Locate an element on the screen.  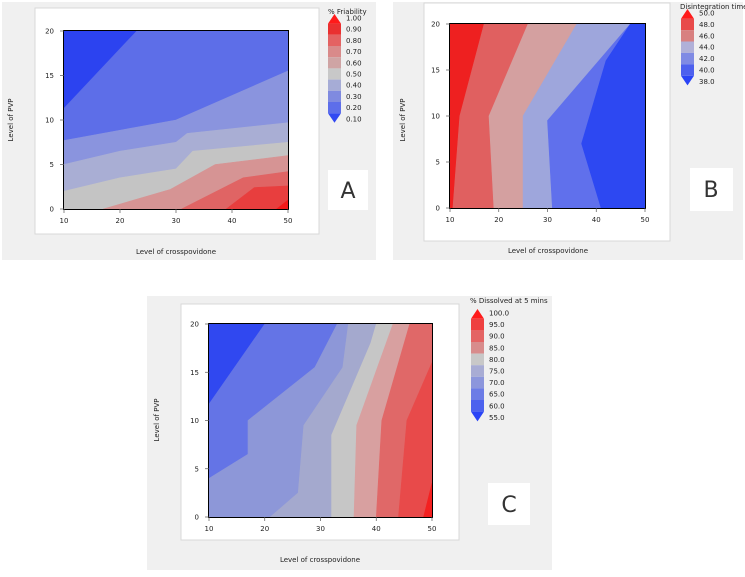
panel-c-x-tick-label: 10 is located at coordinates (209, 529).